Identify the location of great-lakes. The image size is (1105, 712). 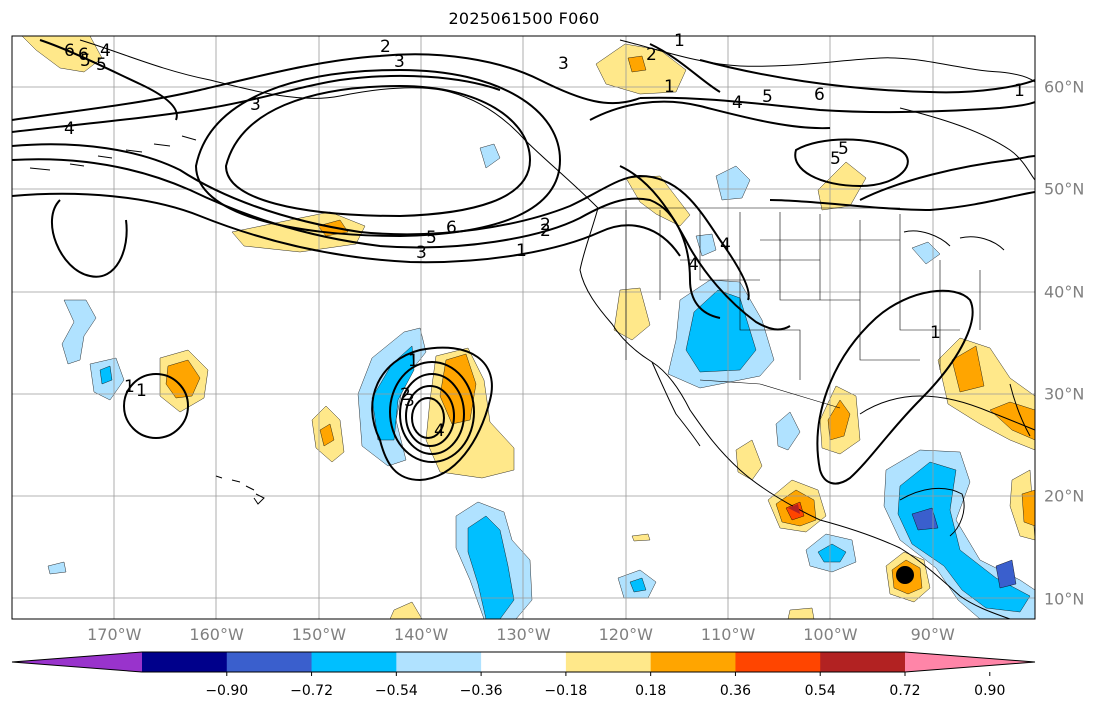
(954, 240).